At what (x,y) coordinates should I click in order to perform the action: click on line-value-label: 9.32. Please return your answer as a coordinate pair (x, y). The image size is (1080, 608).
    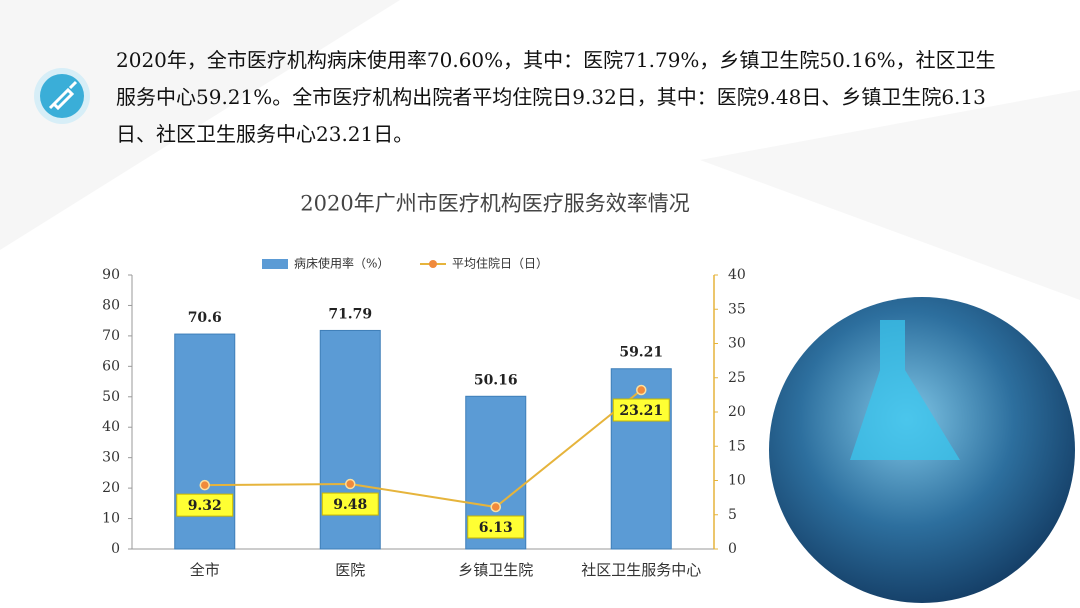
    Looking at the image, I should click on (205, 506).